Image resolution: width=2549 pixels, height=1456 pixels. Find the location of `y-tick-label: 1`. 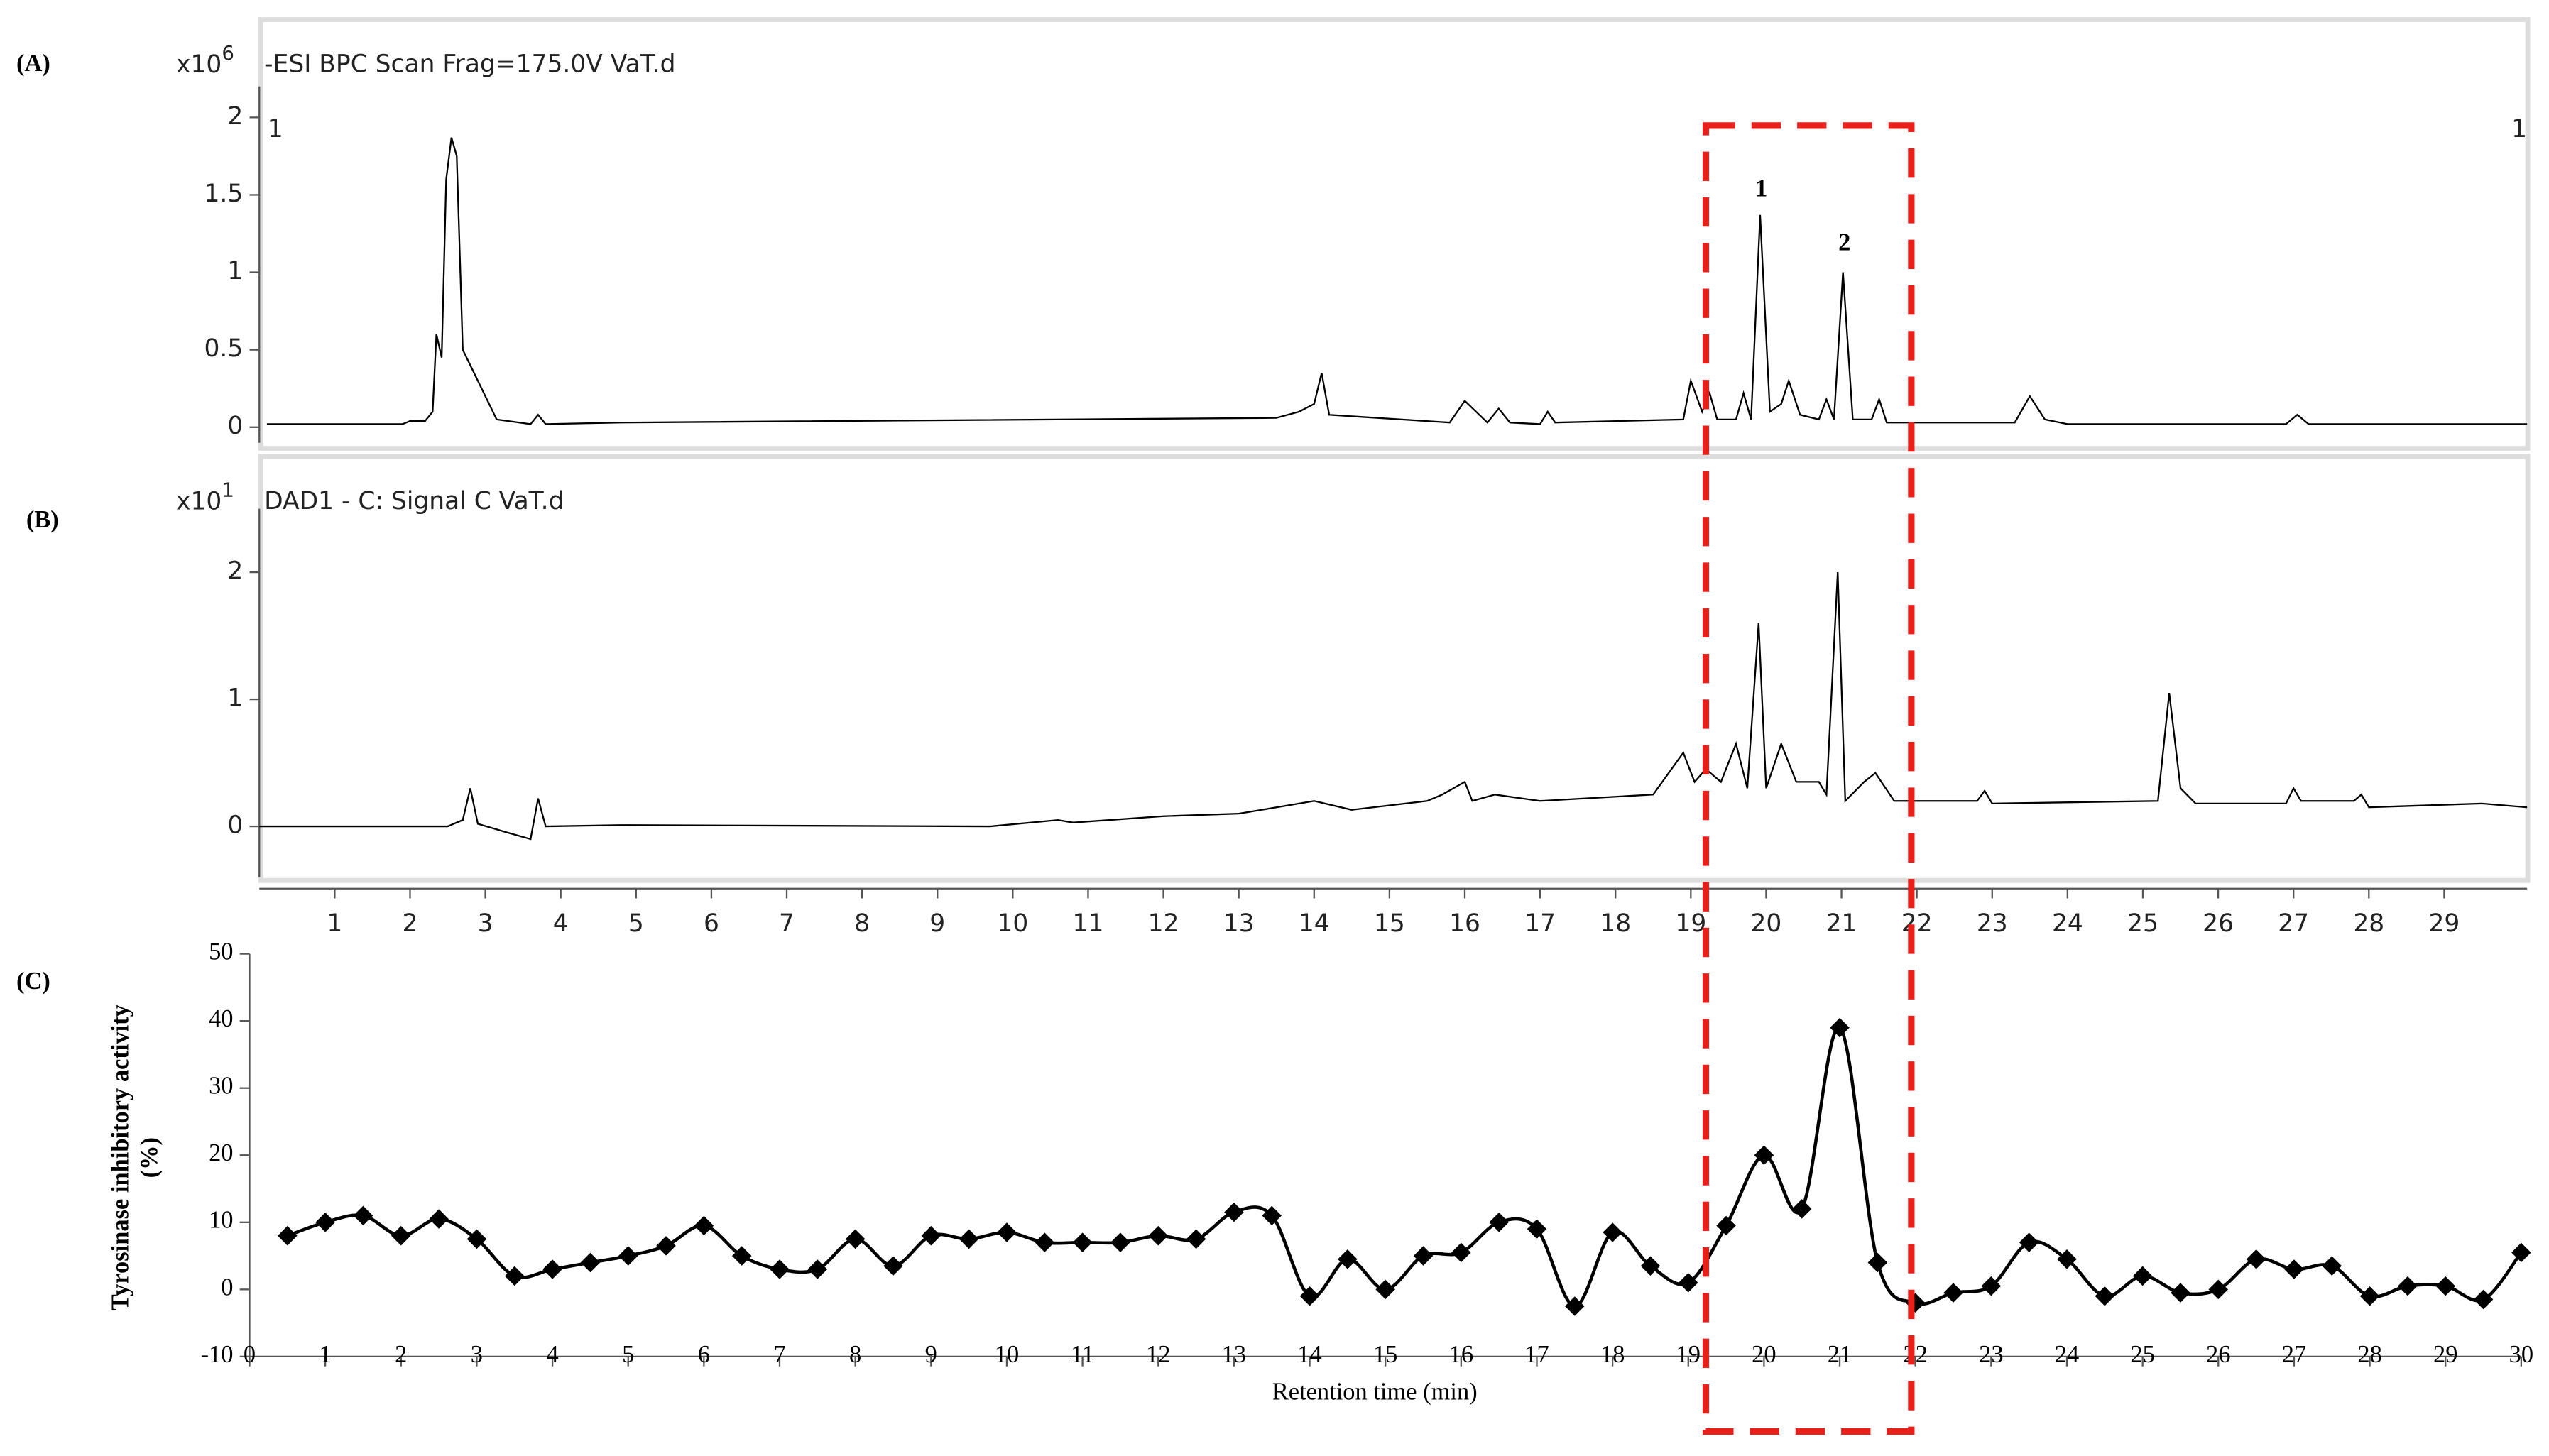

y-tick-label: 1 is located at coordinates (235, 699).